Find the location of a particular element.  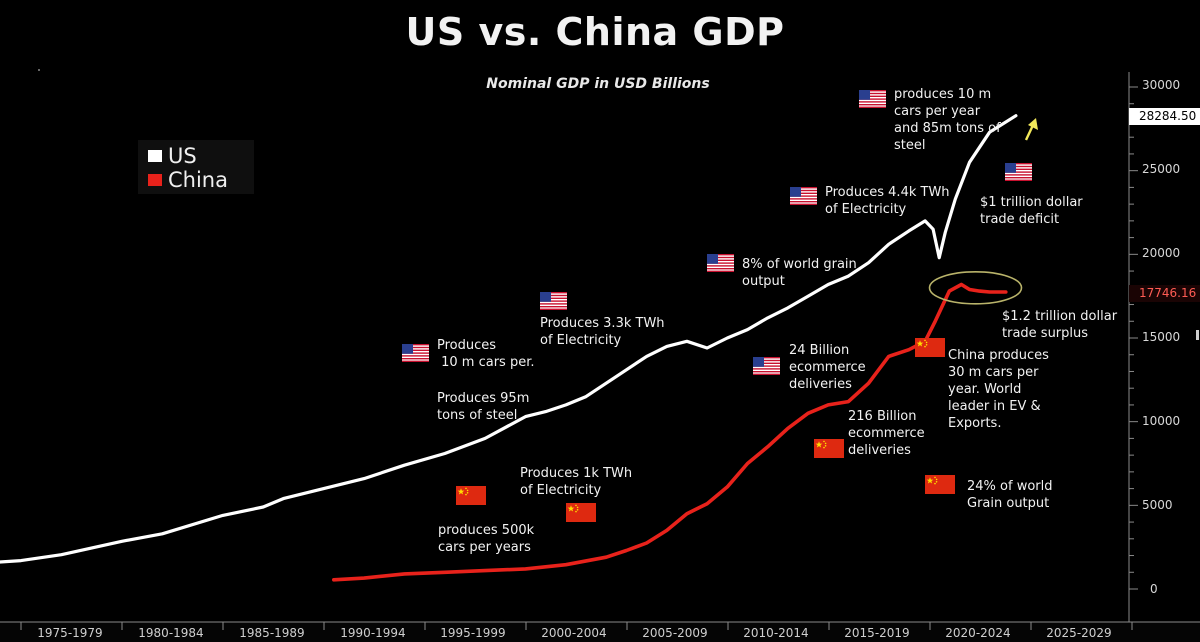

annotation-us-cars: Produces 10 m cars per. is located at coordinates (486, 354).